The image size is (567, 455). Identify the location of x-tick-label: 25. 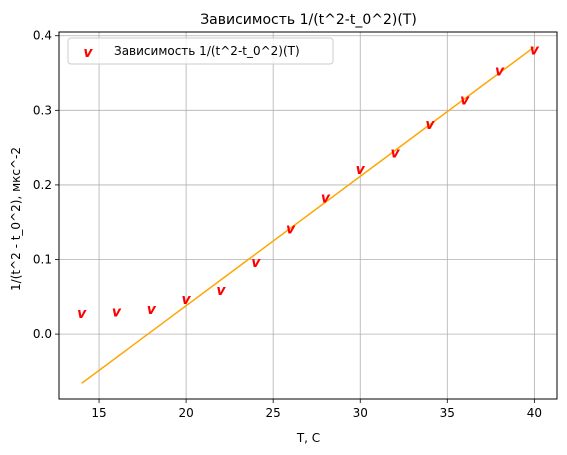
(273, 413).